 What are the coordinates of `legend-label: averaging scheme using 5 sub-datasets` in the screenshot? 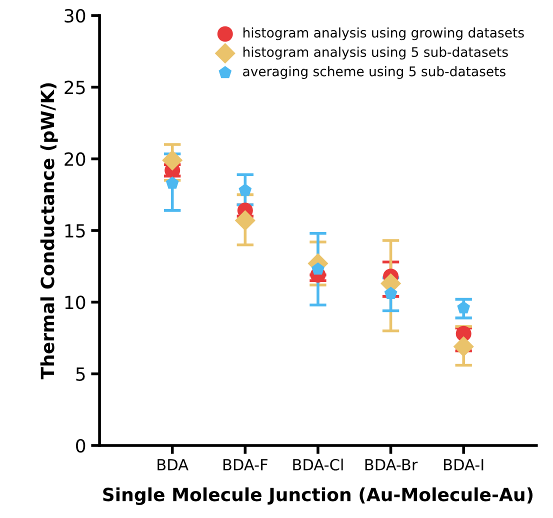 It's located at (374, 72).